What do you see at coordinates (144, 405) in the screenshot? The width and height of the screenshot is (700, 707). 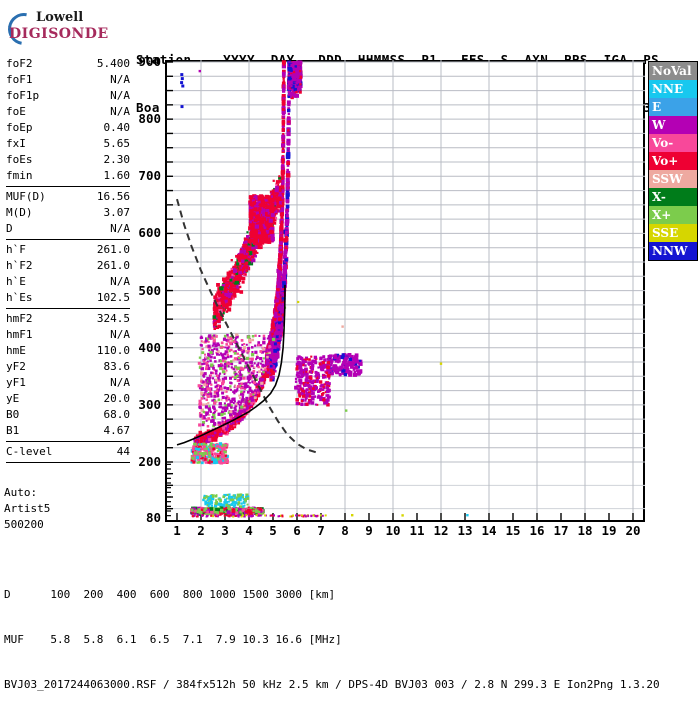 I see `y-tick-label: 300` at bounding box center [144, 405].